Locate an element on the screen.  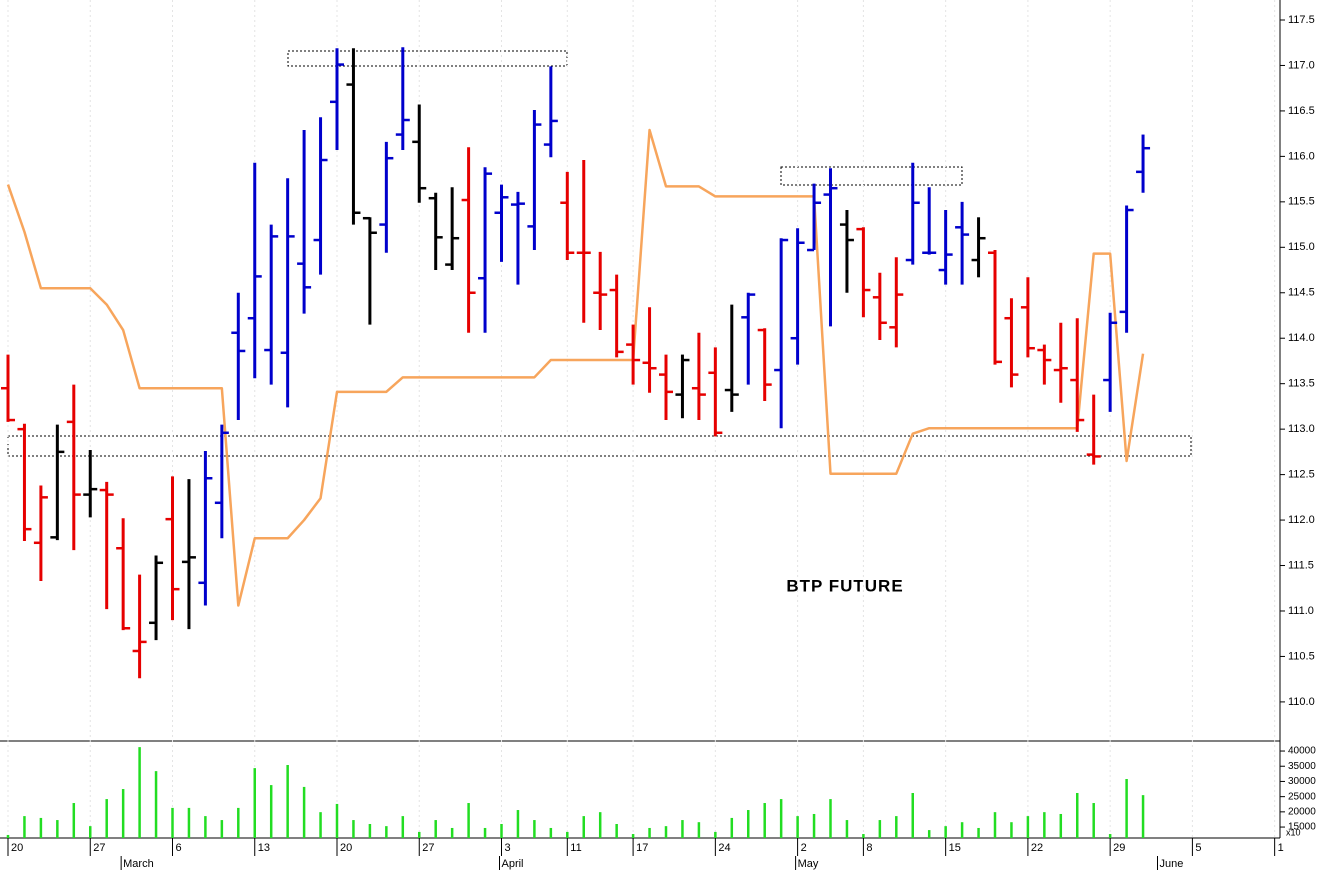
y-tick-label: 111.5 is located at coordinates (1301, 565).